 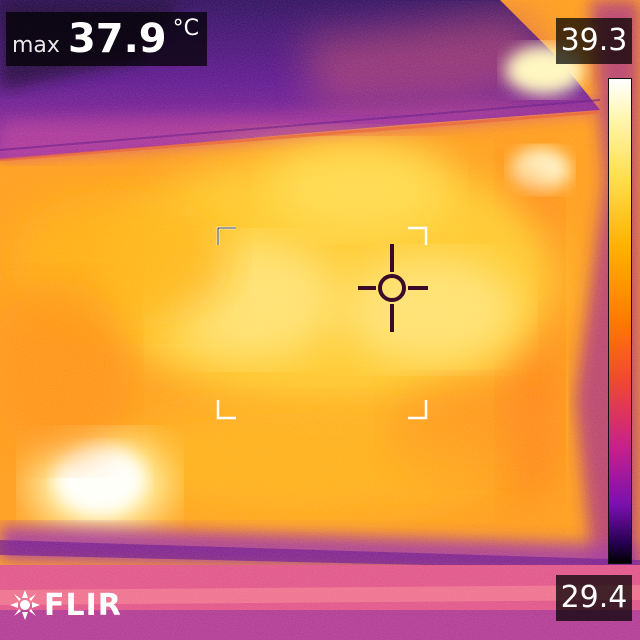 I want to click on flir-logo-icon, so click(x=25, y=605).